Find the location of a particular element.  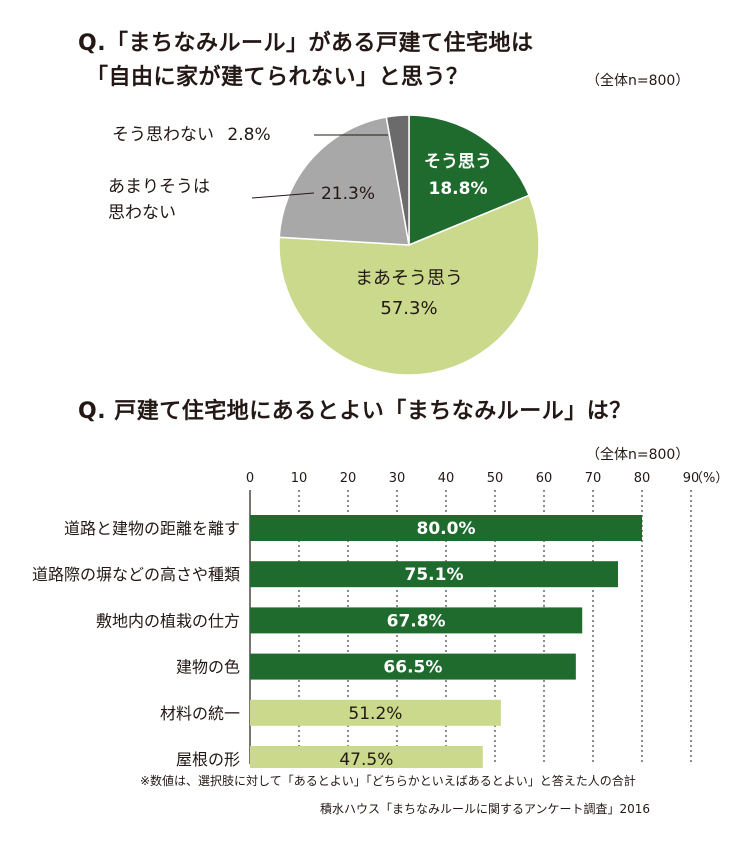

bar-value-label: 47.5% is located at coordinates (366, 759).